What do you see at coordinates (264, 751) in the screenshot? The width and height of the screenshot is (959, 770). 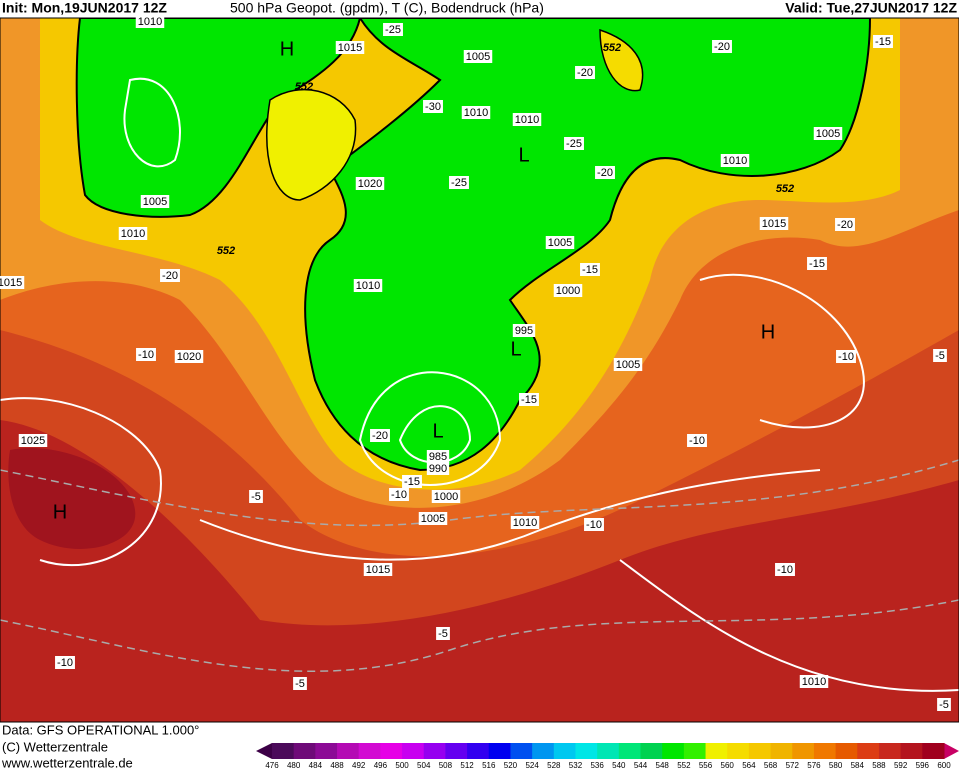 I see `legend-arrow-left` at bounding box center [264, 751].